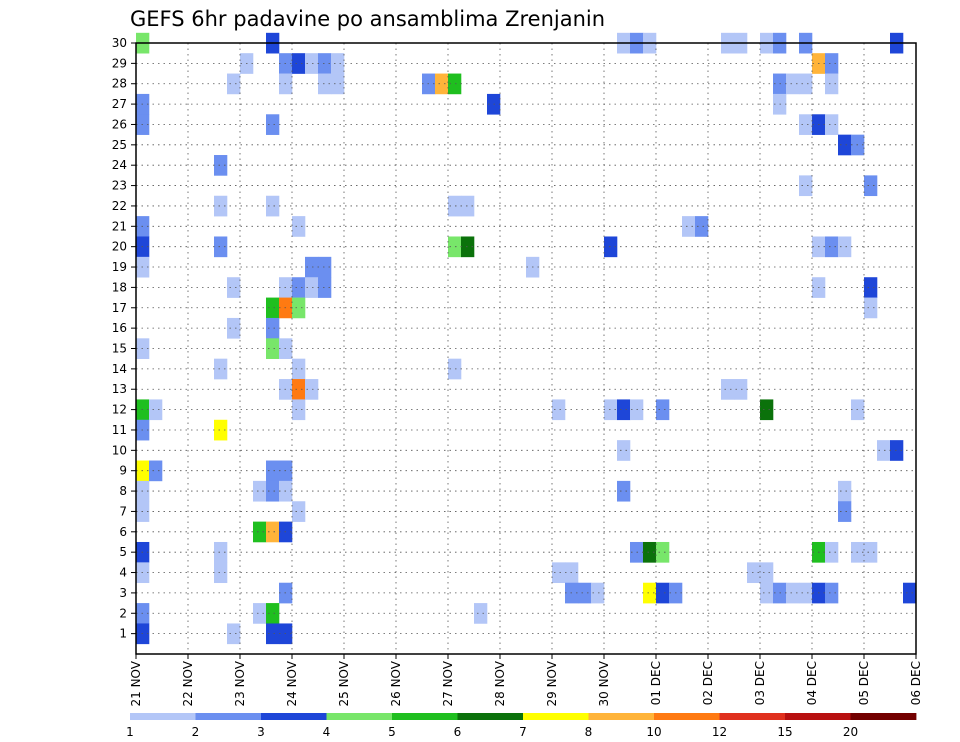 The width and height of the screenshot is (960, 742). What do you see at coordinates (119, 145) in the screenshot?
I see `y-tick-label: 25` at bounding box center [119, 145].